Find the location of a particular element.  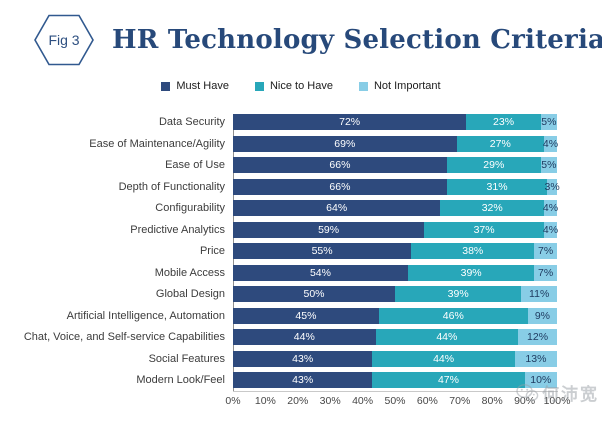

chart-row: Configurability 64% 32% 4% is located at coordinates (301, 208).